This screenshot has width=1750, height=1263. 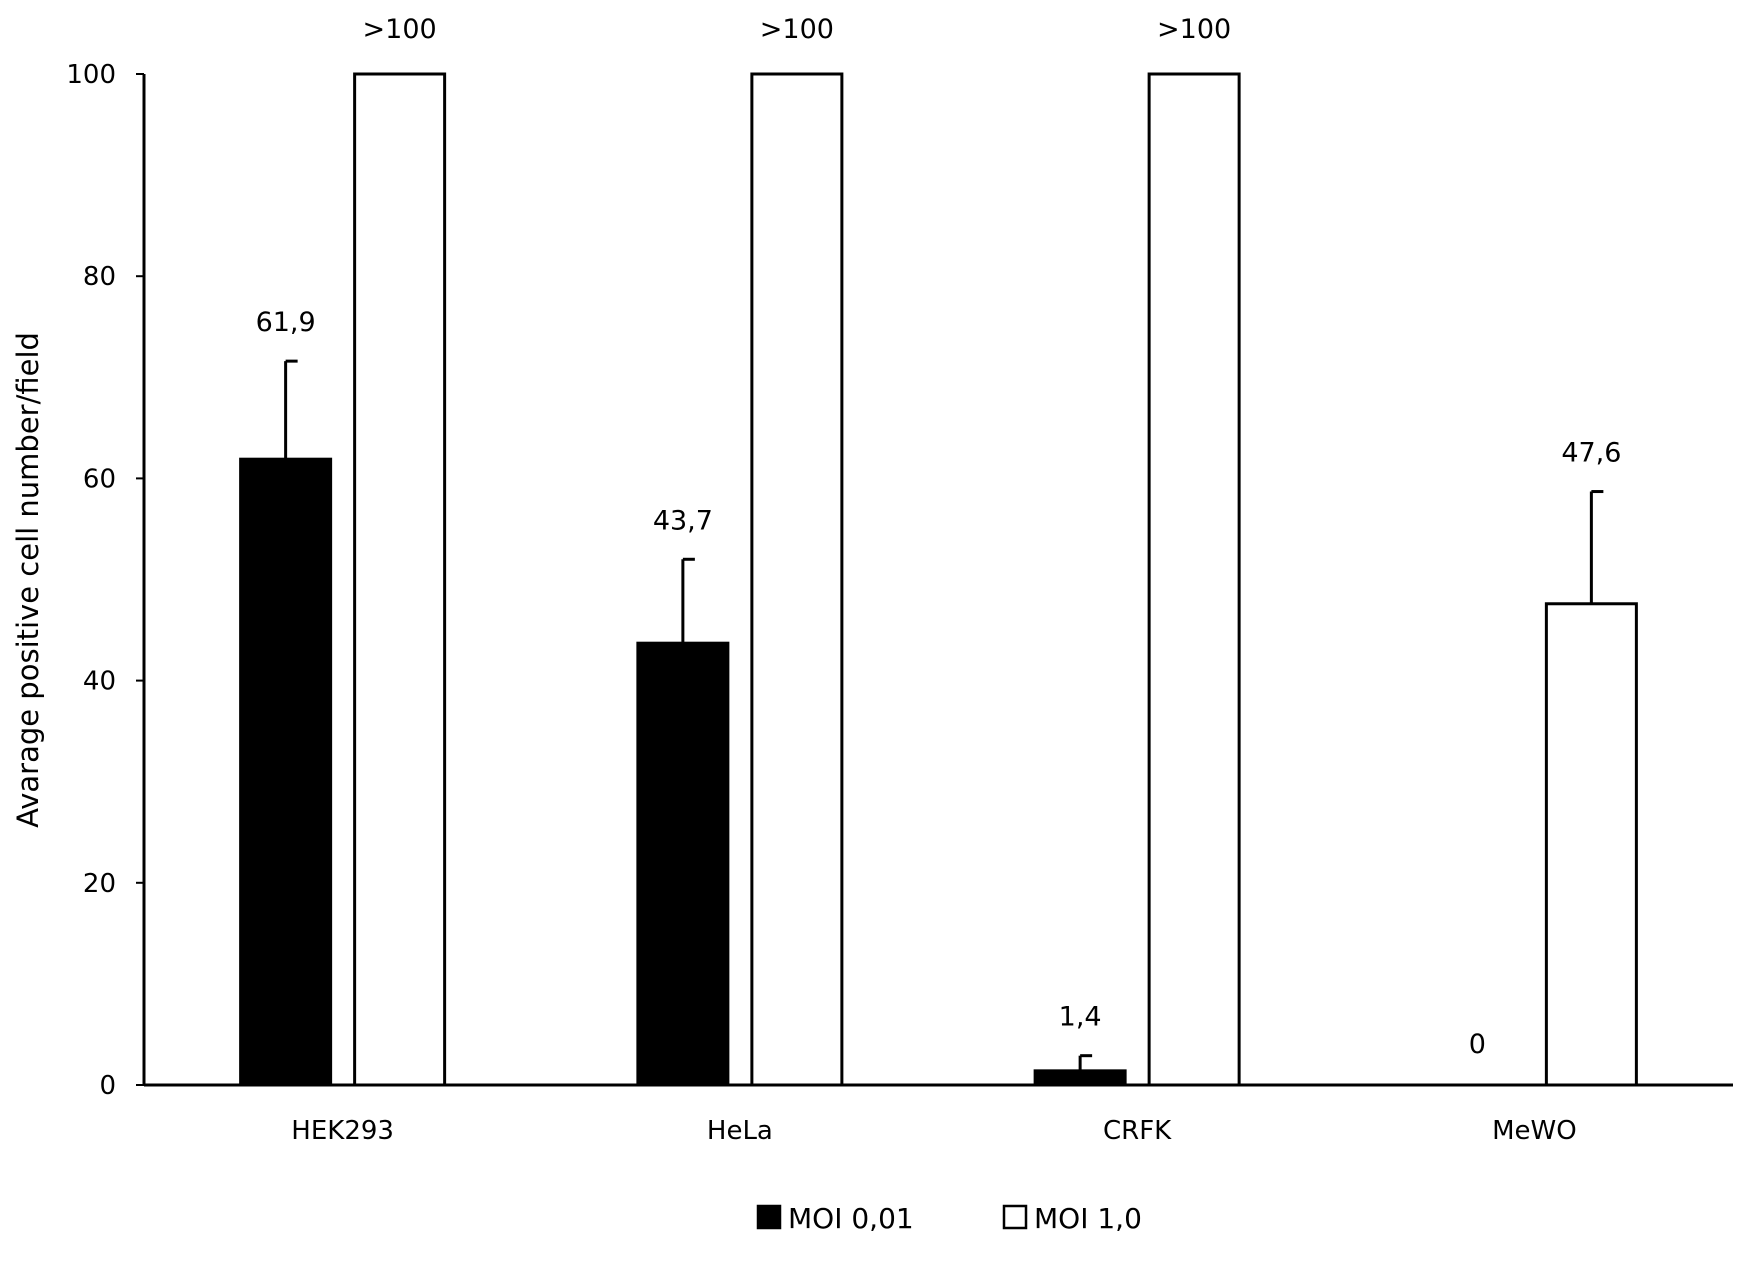 I want to click on legend-label-series-1: MOI 0,01, so click(x=851, y=1218).